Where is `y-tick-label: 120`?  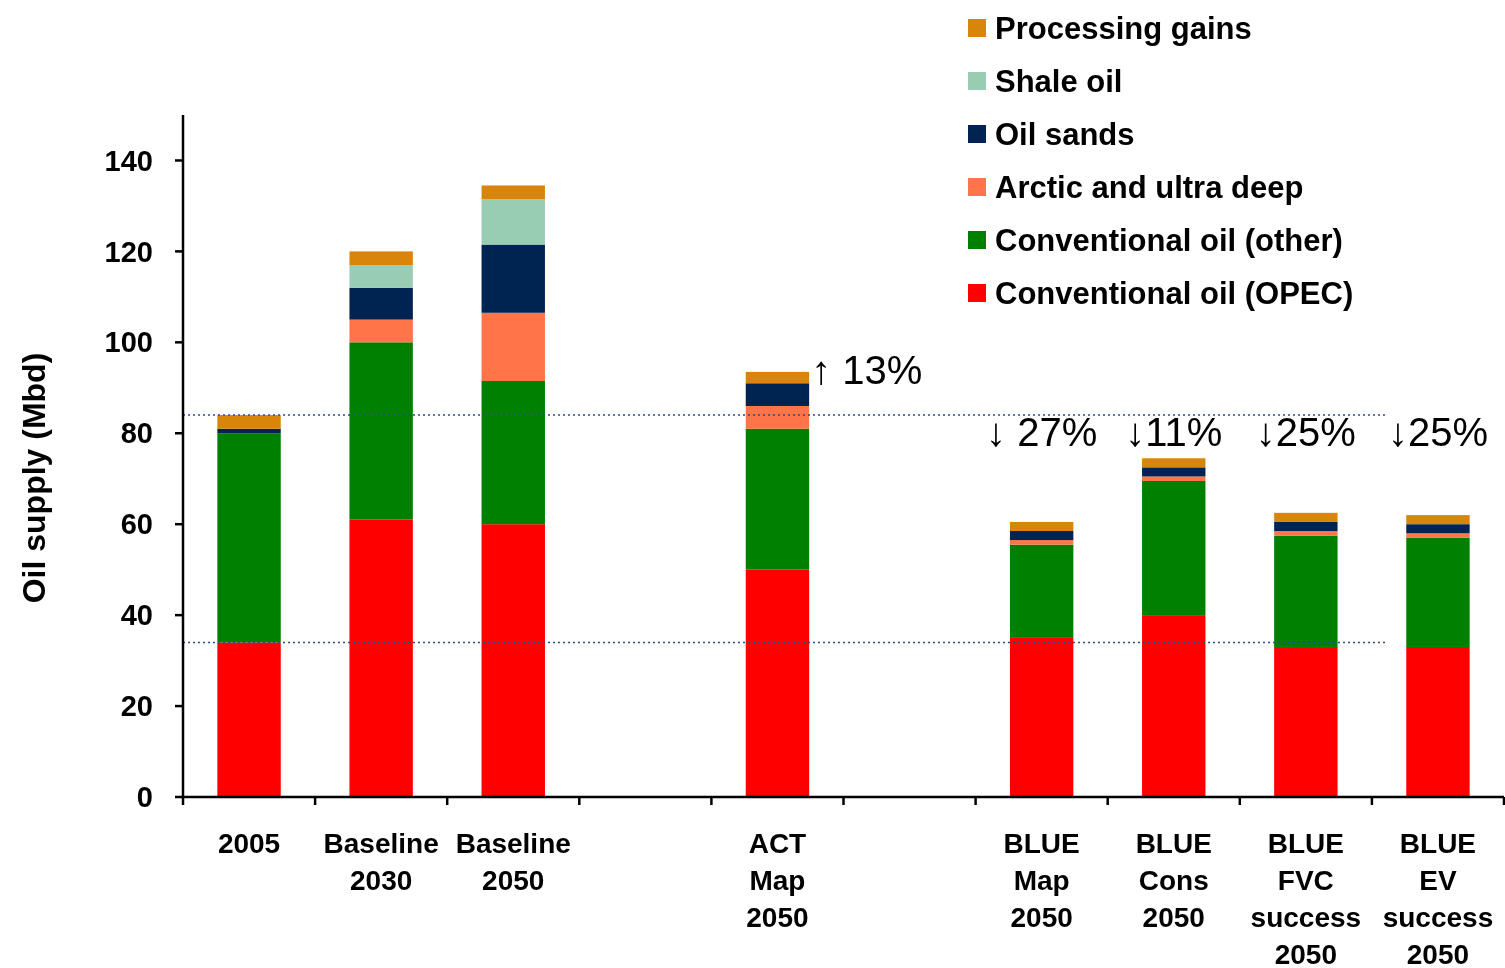 y-tick-label: 120 is located at coordinates (128, 251).